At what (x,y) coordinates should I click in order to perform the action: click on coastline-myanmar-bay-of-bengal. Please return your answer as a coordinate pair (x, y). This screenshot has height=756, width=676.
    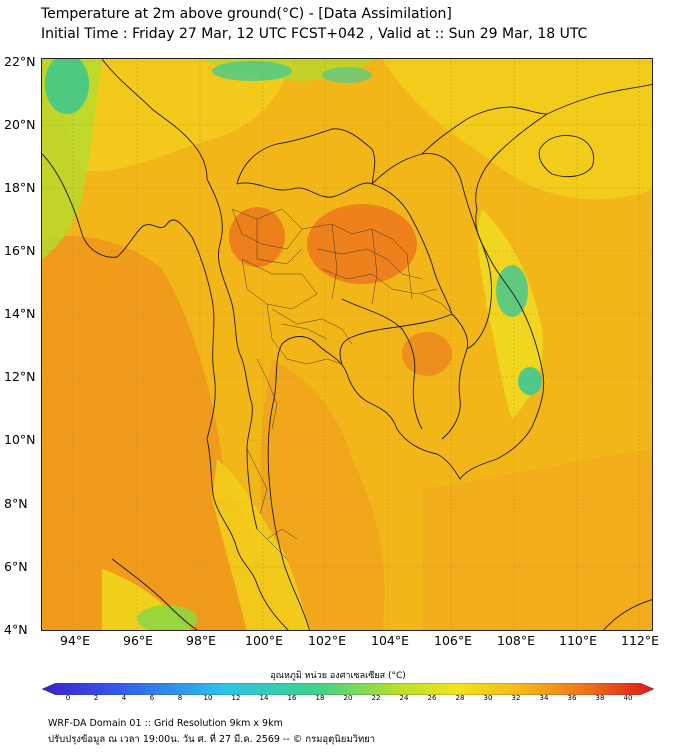
    Looking at the image, I should click on (129, 296).